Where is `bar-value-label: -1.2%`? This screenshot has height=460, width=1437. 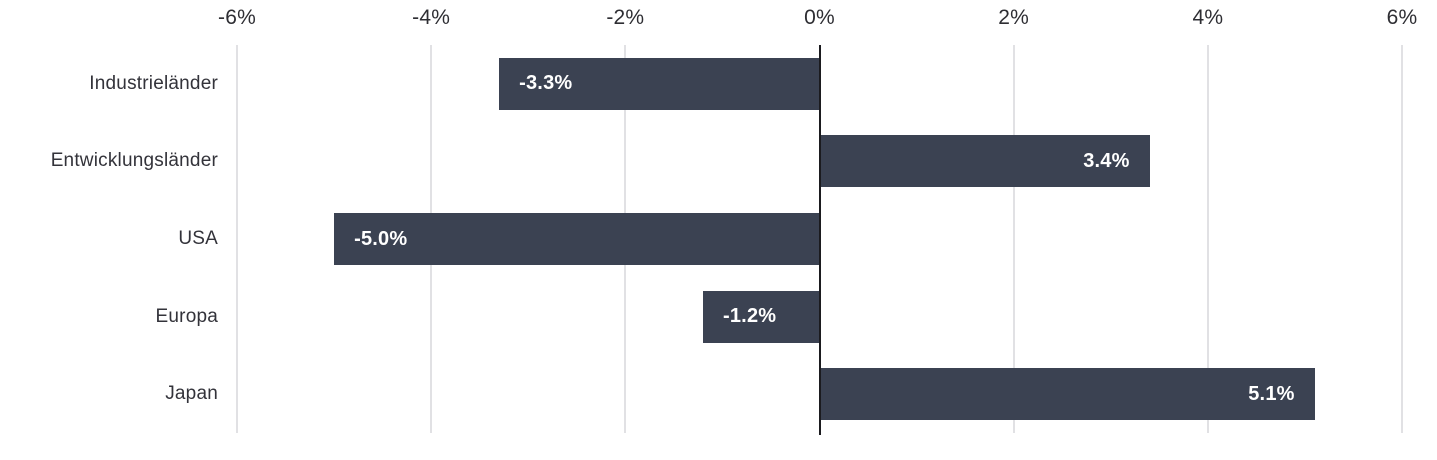
bar-value-label: -1.2% is located at coordinates (750, 316).